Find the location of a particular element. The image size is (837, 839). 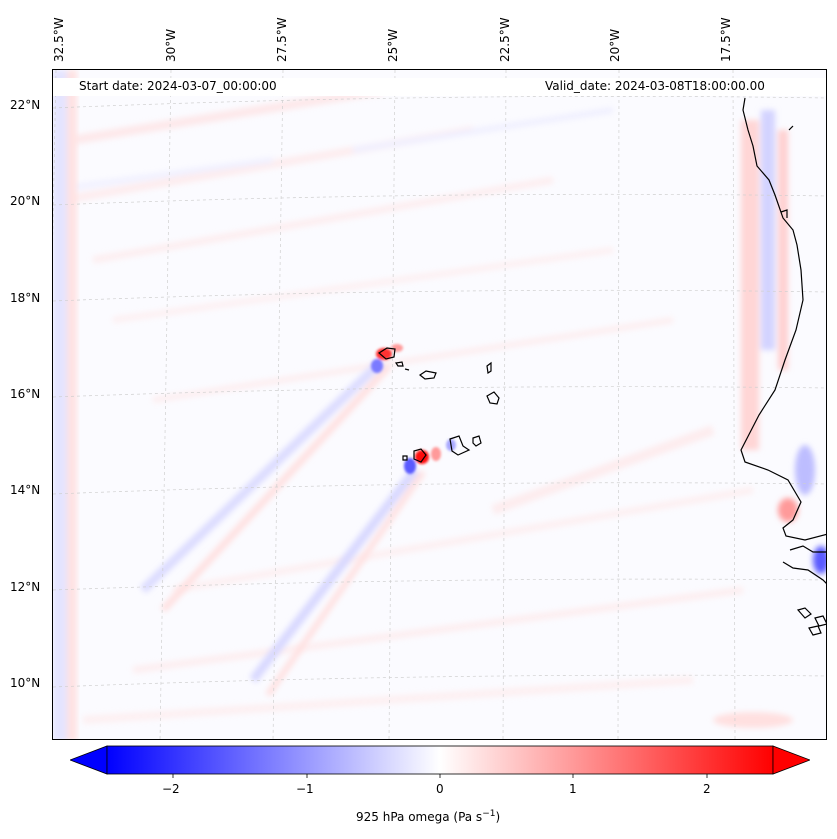

colorbar-label: 925 hPa omega (Pa s−1) is located at coordinates (428, 816).